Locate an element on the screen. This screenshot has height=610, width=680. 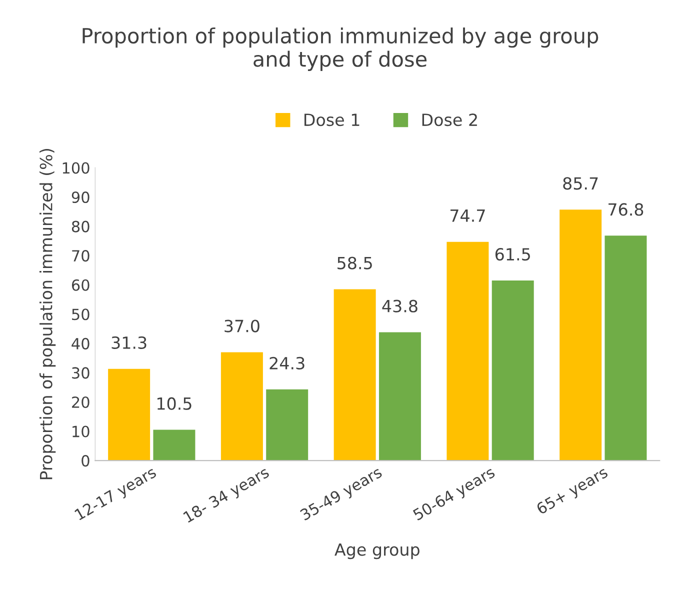
y-tick-label: 0 is located at coordinates (86, 461).